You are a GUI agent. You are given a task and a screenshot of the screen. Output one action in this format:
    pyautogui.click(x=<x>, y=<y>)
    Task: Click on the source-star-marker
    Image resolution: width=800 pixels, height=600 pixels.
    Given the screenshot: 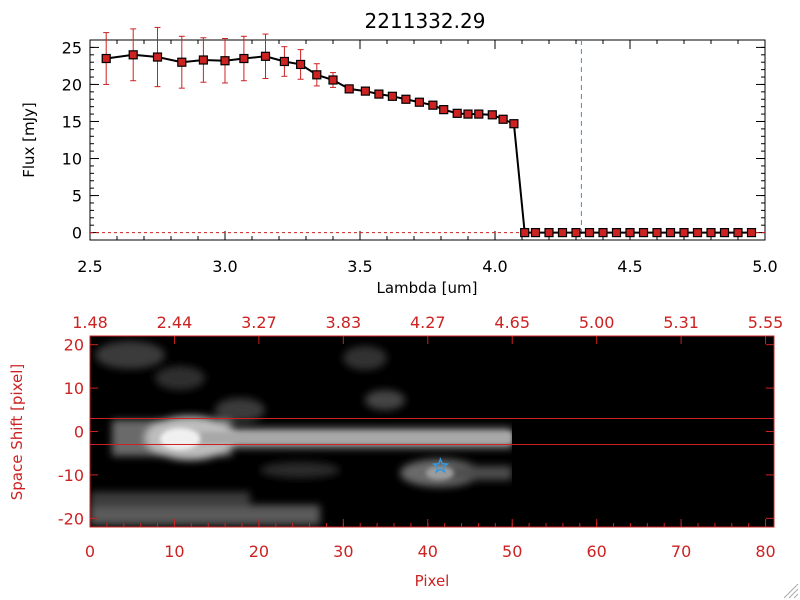 What is the action you would take?
    pyautogui.click(x=440, y=465)
    